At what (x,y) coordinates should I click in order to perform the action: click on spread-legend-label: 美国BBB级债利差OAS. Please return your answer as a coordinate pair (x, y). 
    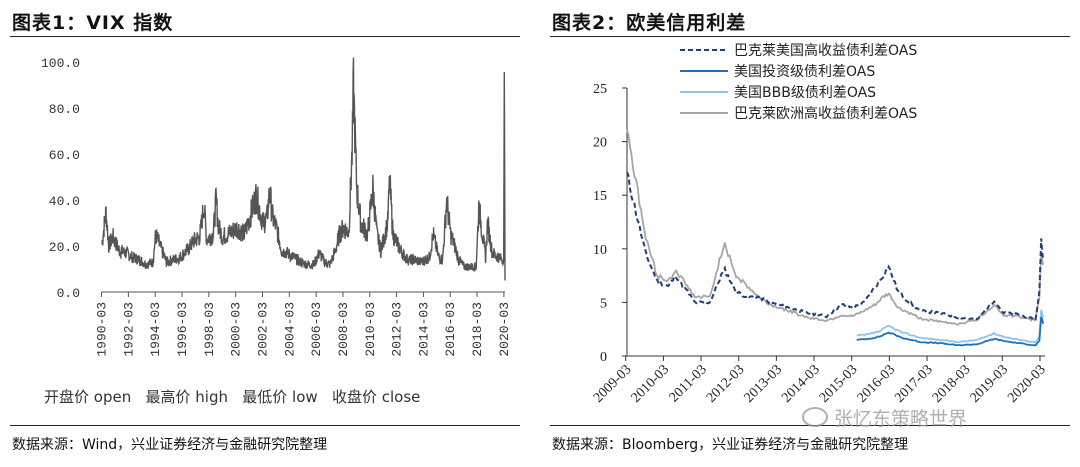
    Looking at the image, I should click on (805, 93).